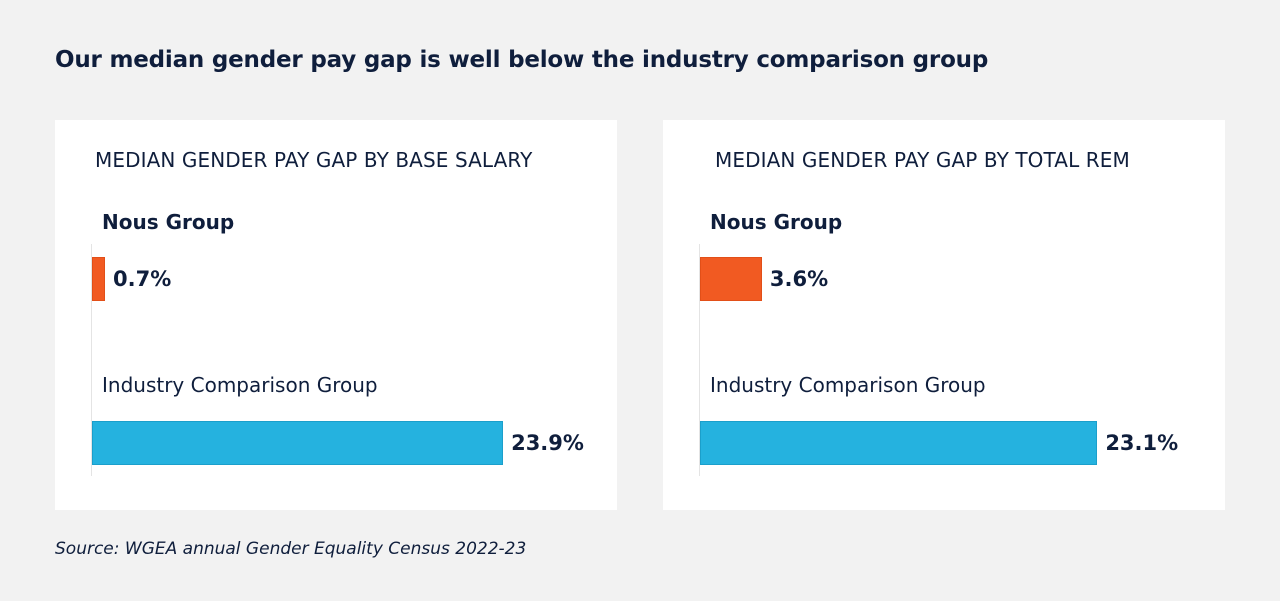 This screenshot has height=601, width=1280. I want to click on chart-title-base-salary: MEDIAN GENDER PAY GAP BY BASE SALARY, so click(314, 160).